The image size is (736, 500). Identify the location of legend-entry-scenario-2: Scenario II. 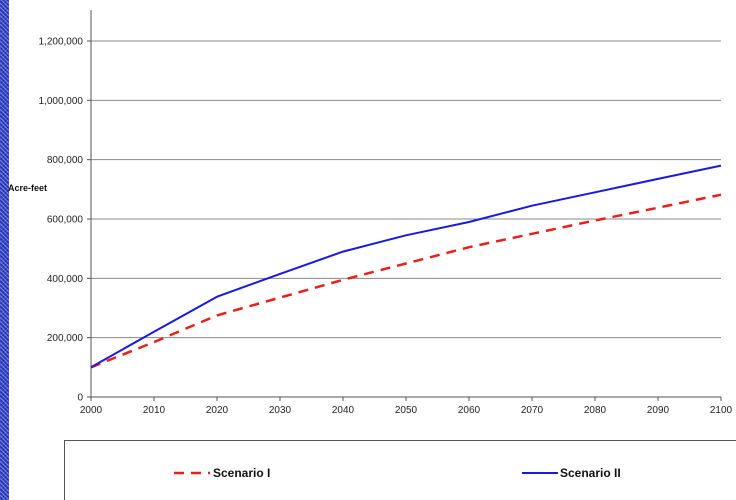
(571, 473).